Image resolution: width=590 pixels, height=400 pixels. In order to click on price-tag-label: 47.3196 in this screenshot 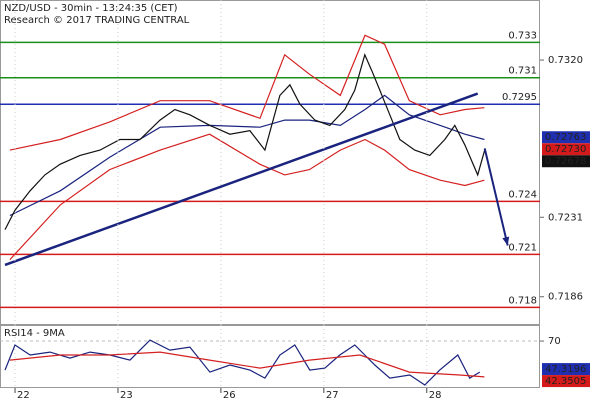, I will do `click(565, 369)`.